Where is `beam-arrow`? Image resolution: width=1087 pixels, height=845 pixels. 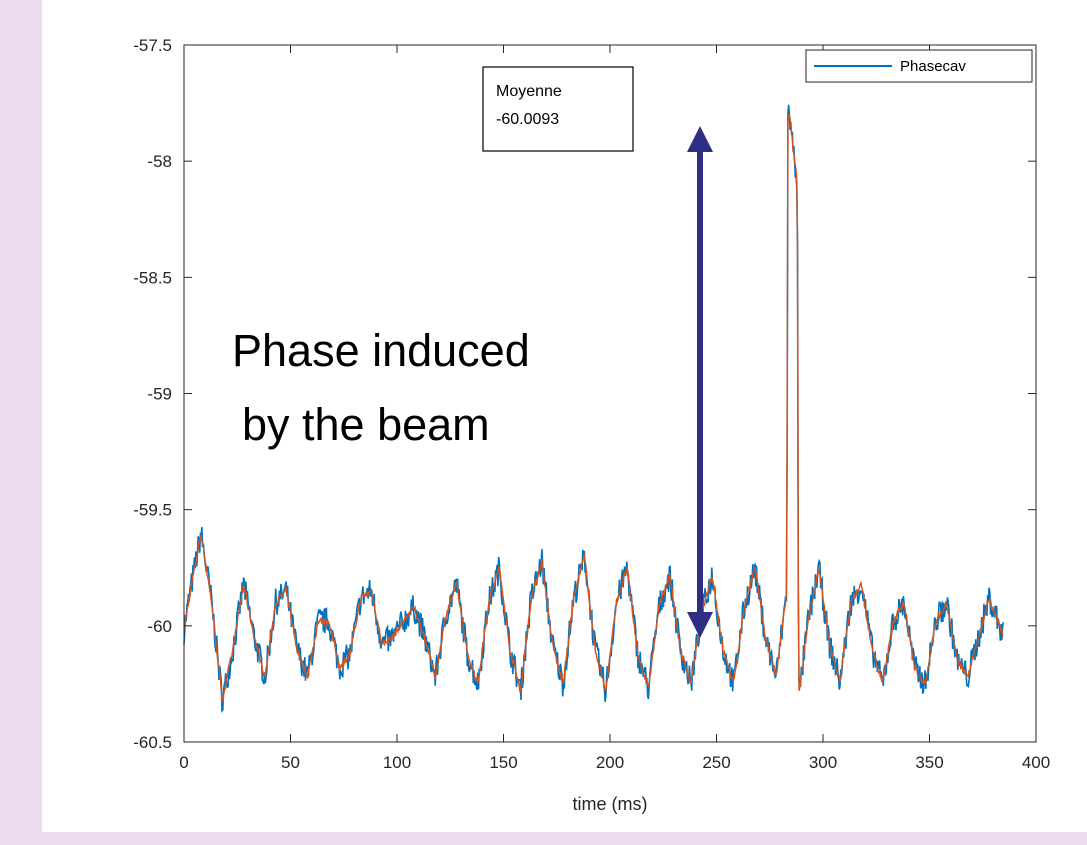 beam-arrow is located at coordinates (700, 382).